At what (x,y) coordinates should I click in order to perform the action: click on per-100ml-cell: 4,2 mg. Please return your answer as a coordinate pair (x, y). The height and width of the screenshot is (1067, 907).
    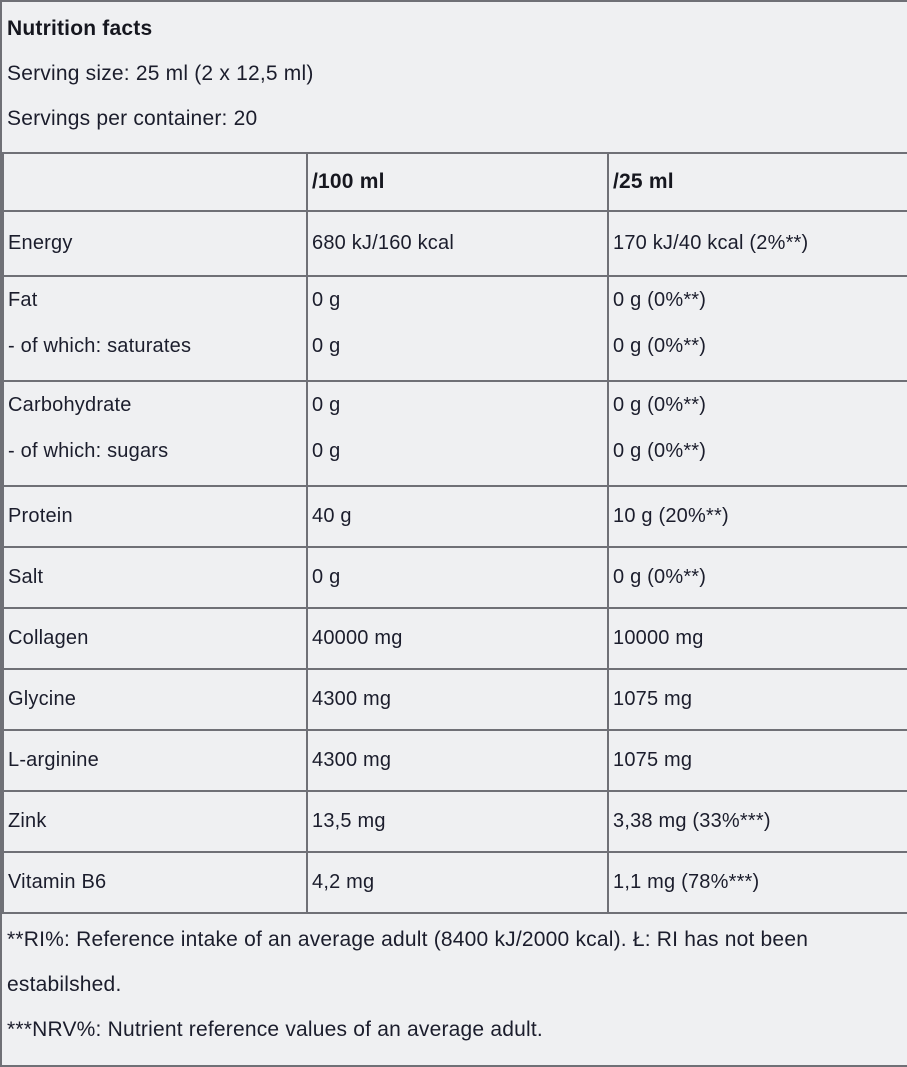
    Looking at the image, I should click on (457, 882).